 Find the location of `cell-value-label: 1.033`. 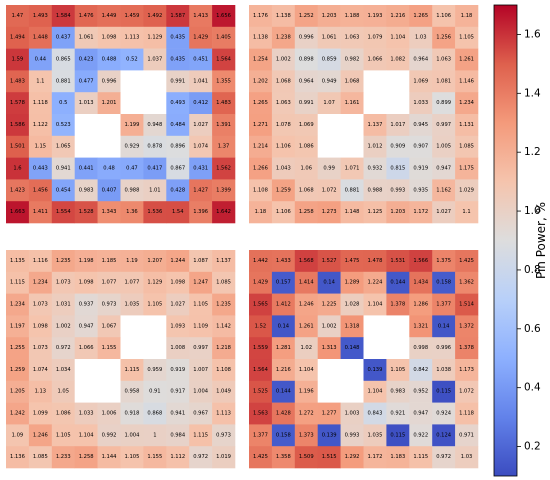

cell-value-label: 1.033 is located at coordinates (420, 103).